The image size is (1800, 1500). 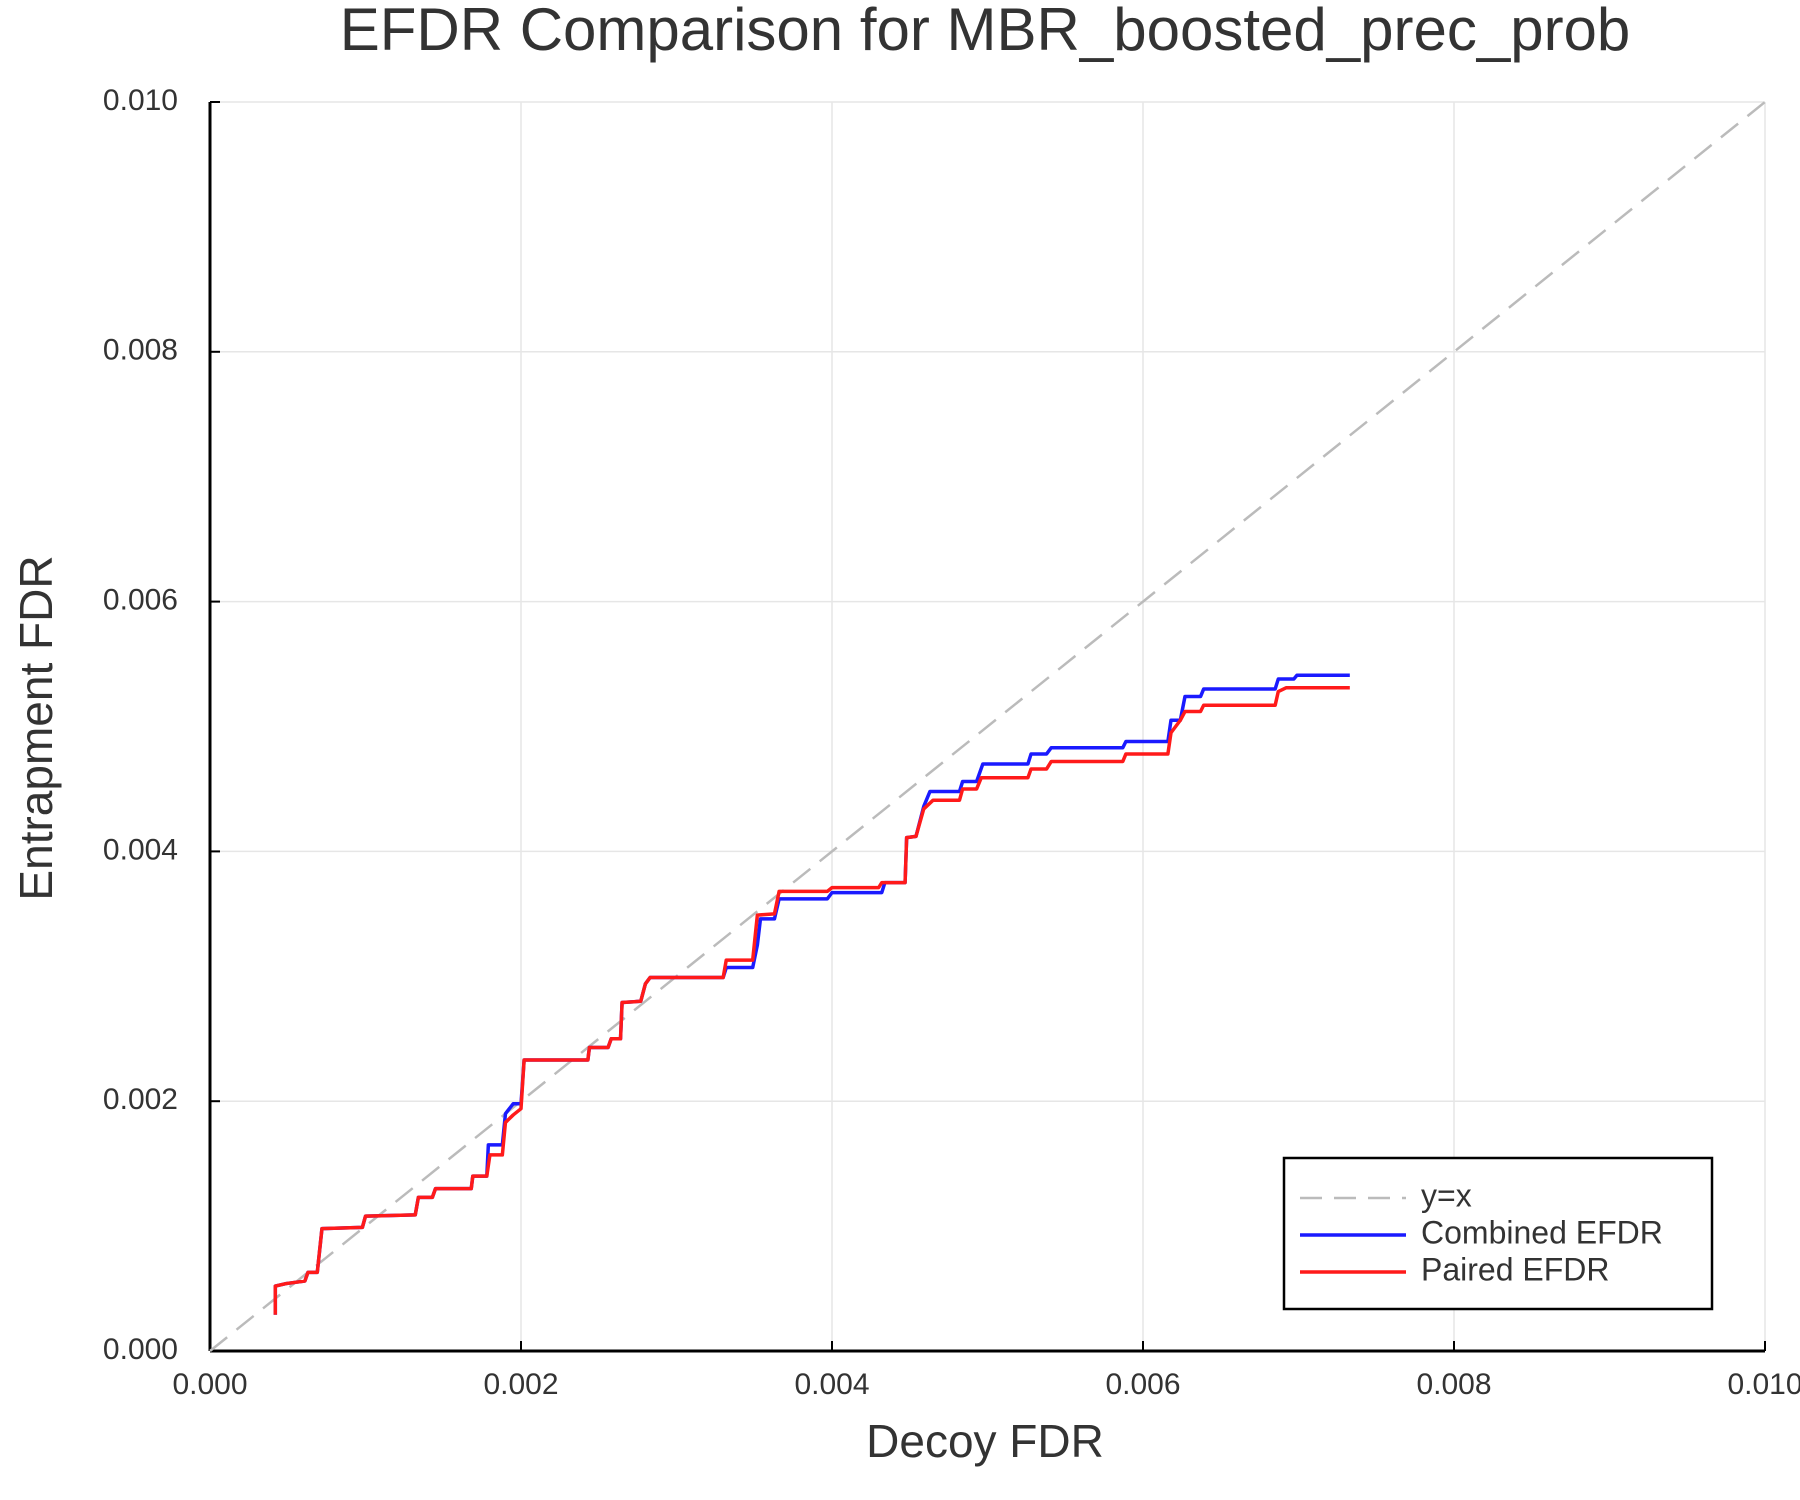 I want to click on y-tick-label: 0.004, so click(x=140, y=849).